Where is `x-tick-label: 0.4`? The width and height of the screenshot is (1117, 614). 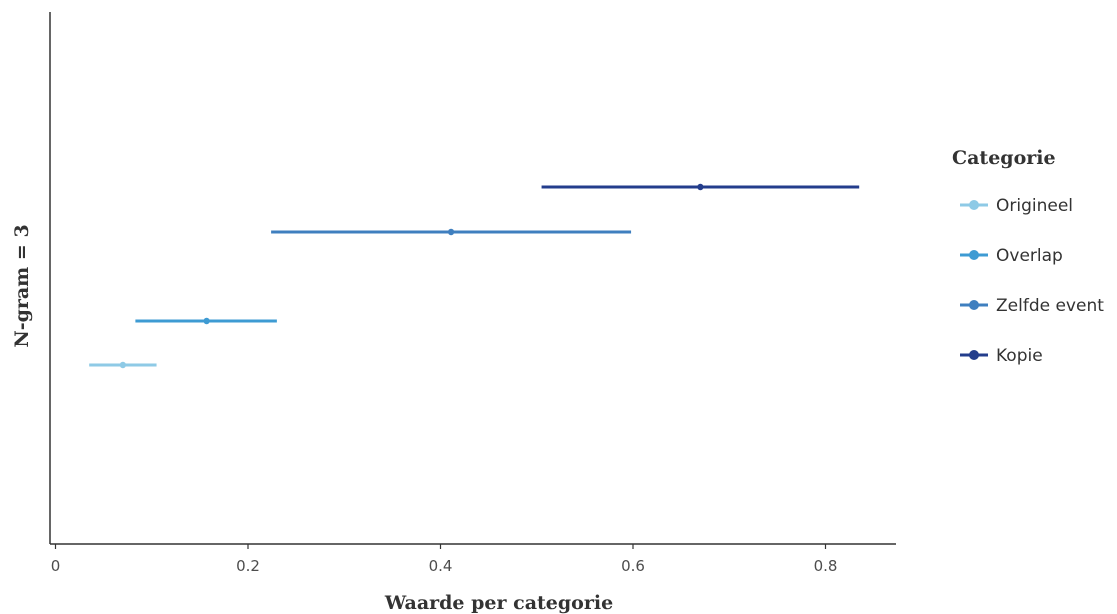 x-tick-label: 0.4 is located at coordinates (441, 566).